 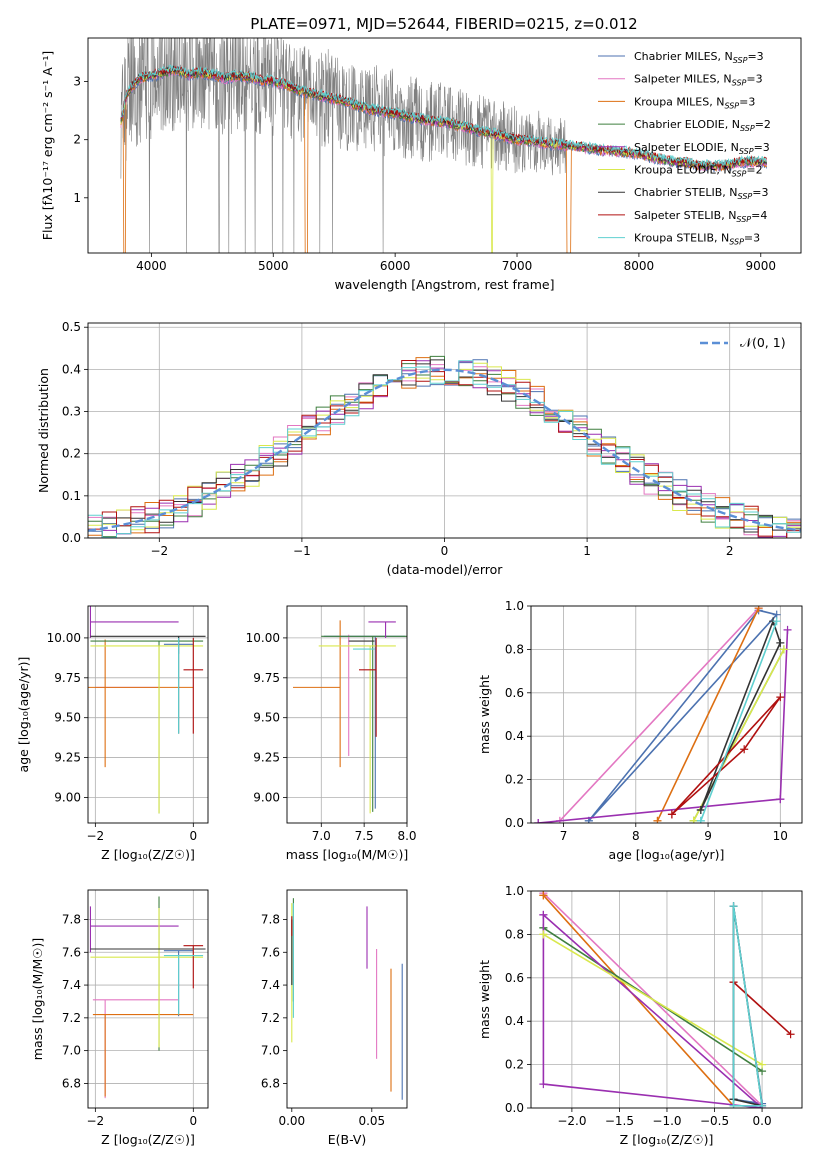 What do you see at coordinates (587, 551) in the screenshot?
I see `x-tick-label: 1` at bounding box center [587, 551].